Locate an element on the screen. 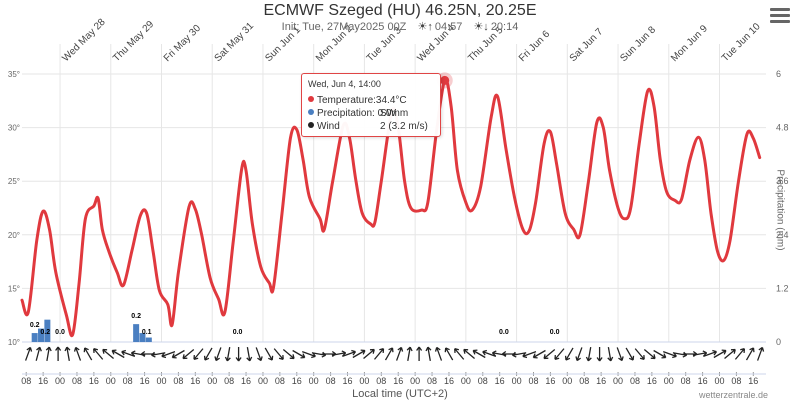  tooltip-wind-speed: 2 (3.2 m/s) is located at coordinates (404, 126).